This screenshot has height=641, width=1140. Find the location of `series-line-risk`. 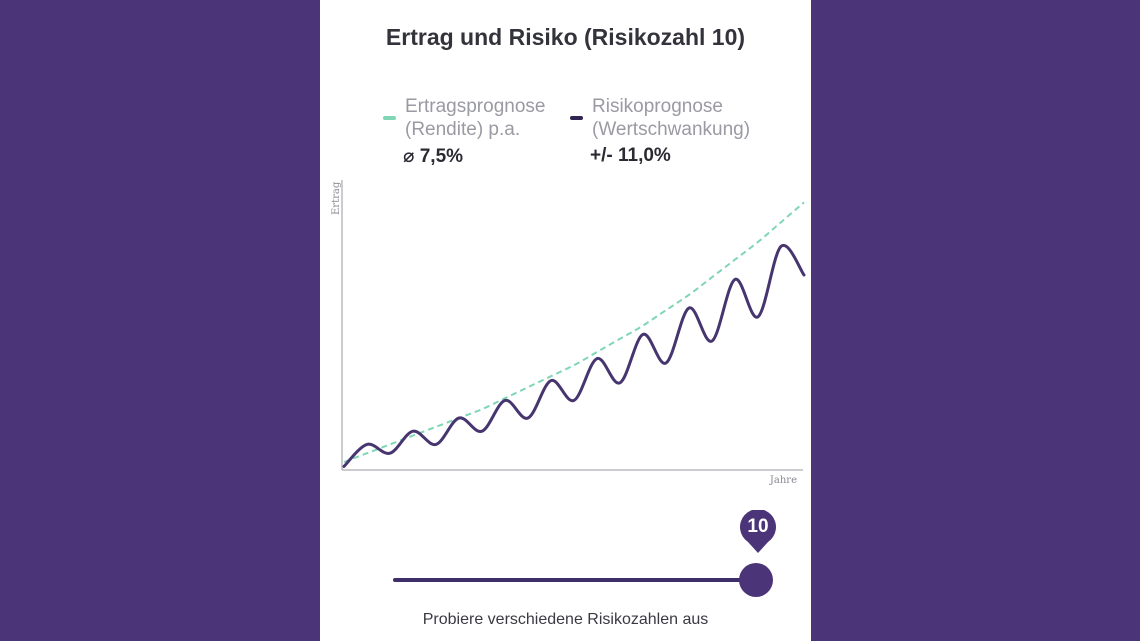

series-line-risk is located at coordinates (574, 355).